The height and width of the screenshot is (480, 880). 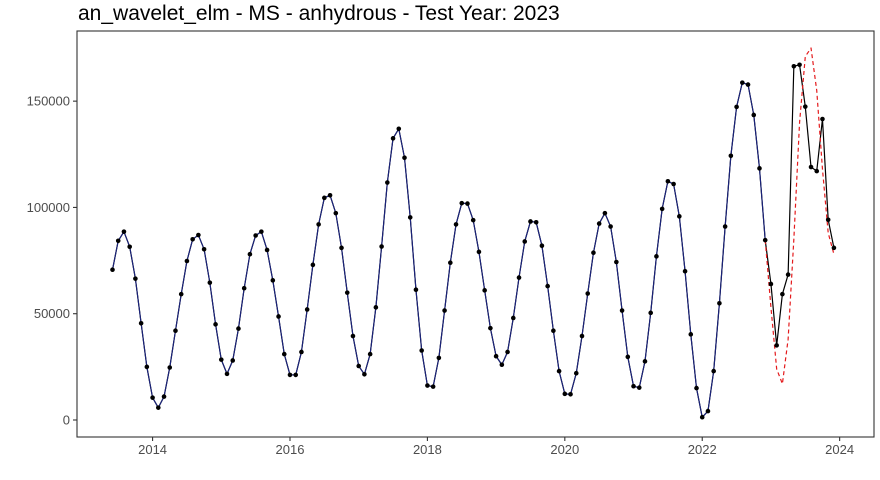 I want to click on y-tick-label: 150000, so click(x=48, y=101).